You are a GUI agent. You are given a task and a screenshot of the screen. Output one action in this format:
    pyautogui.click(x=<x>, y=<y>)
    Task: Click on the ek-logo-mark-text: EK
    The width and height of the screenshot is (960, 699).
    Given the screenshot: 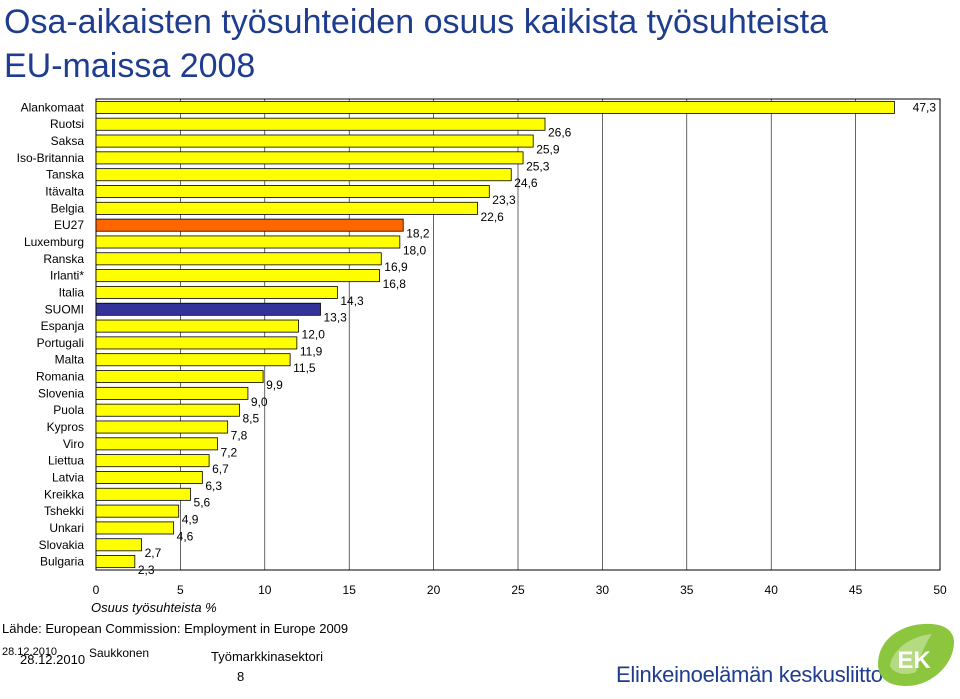 What is the action you would take?
    pyautogui.click(x=914, y=660)
    